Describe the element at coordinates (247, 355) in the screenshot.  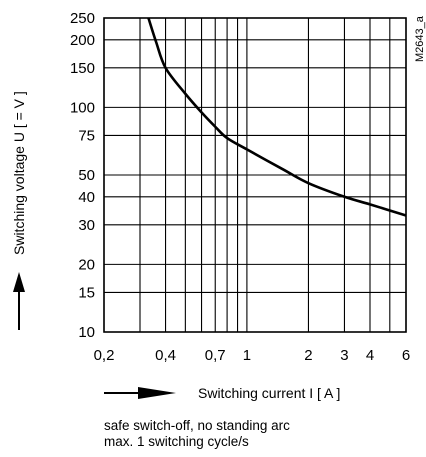
I see `x-tick-label: 1` at that location.